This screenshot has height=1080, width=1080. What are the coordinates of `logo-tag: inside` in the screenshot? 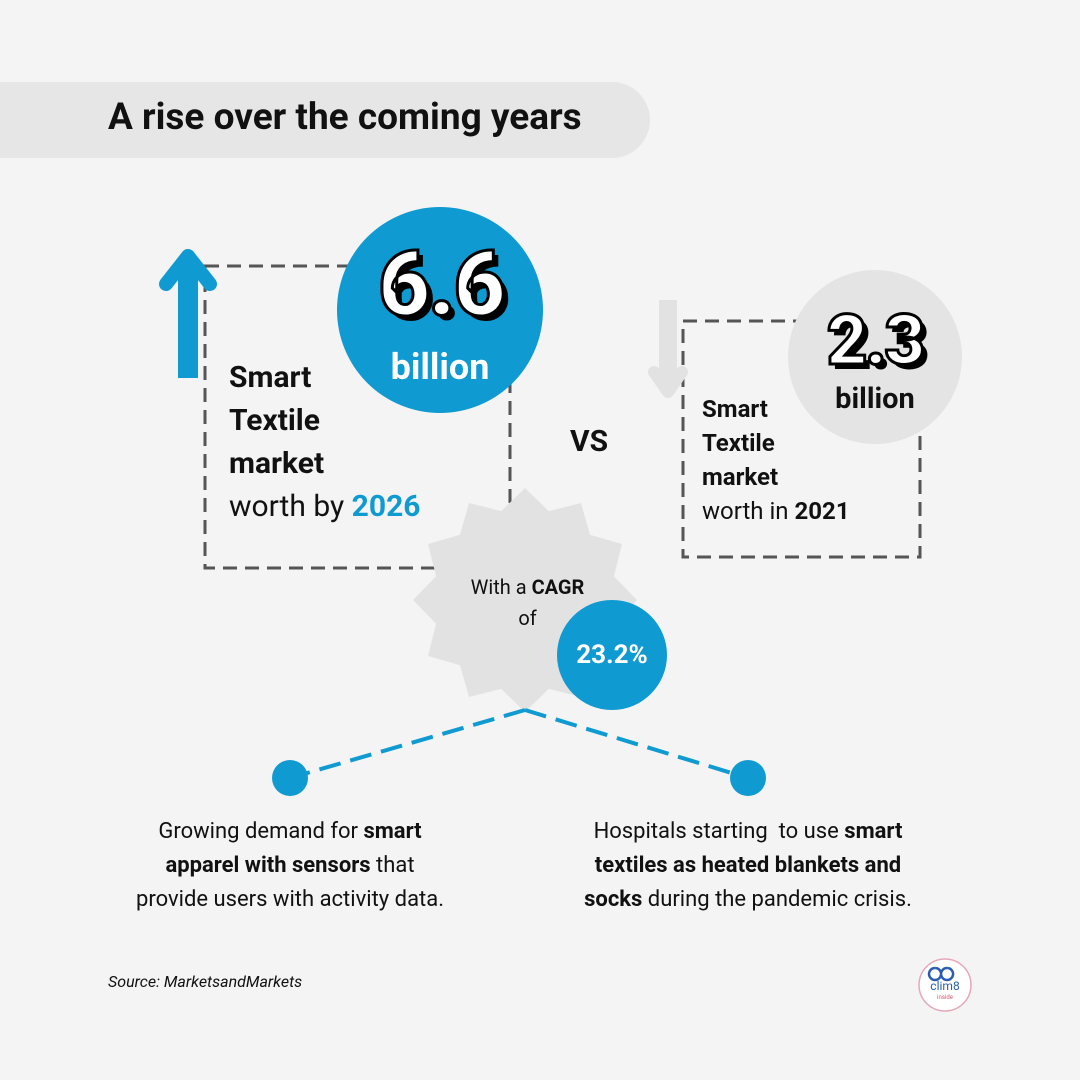 It's located at (945, 997).